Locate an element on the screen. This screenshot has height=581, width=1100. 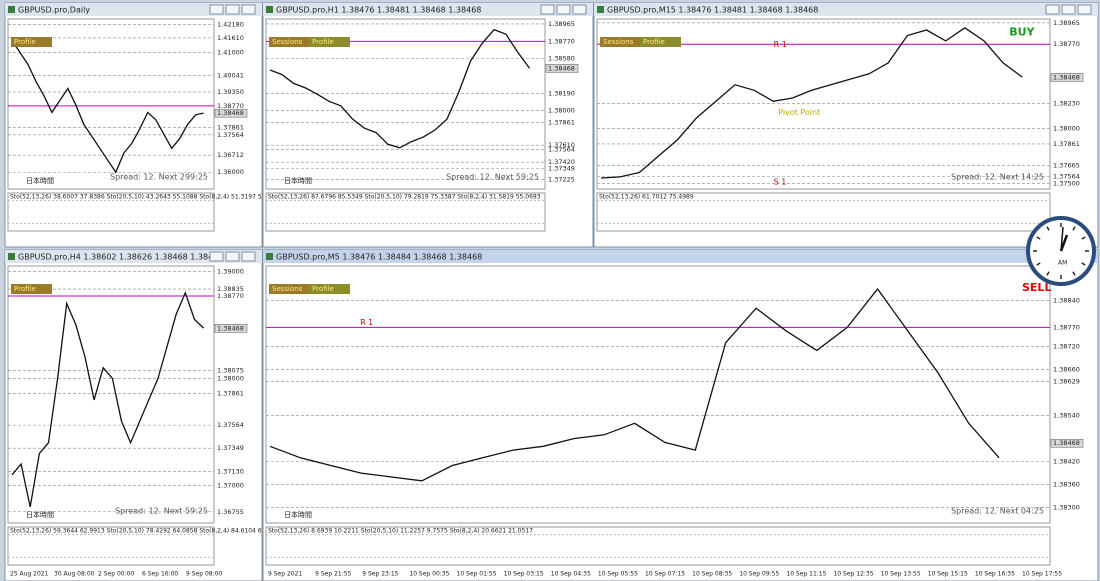
price-label: 1.38420 is located at coordinates (1066, 462).